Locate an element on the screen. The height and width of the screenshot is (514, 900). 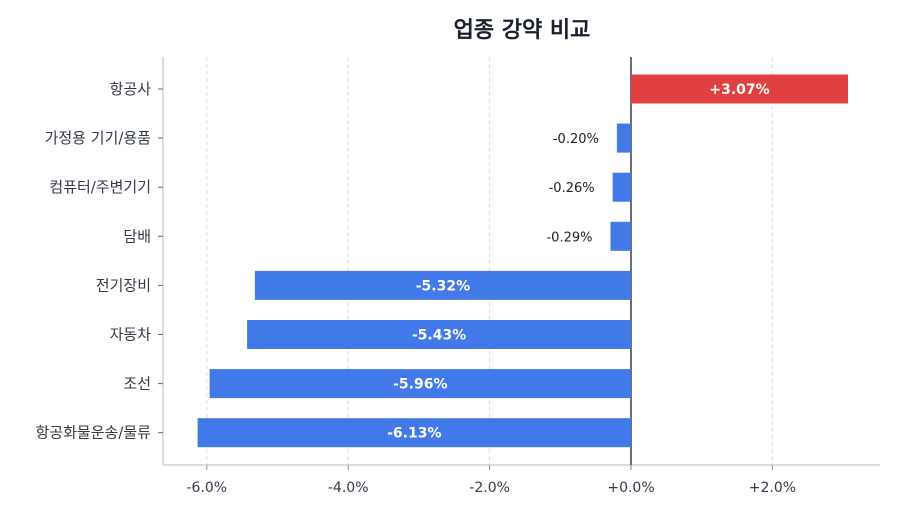
x-tick-label: -4.0% is located at coordinates (348, 488).